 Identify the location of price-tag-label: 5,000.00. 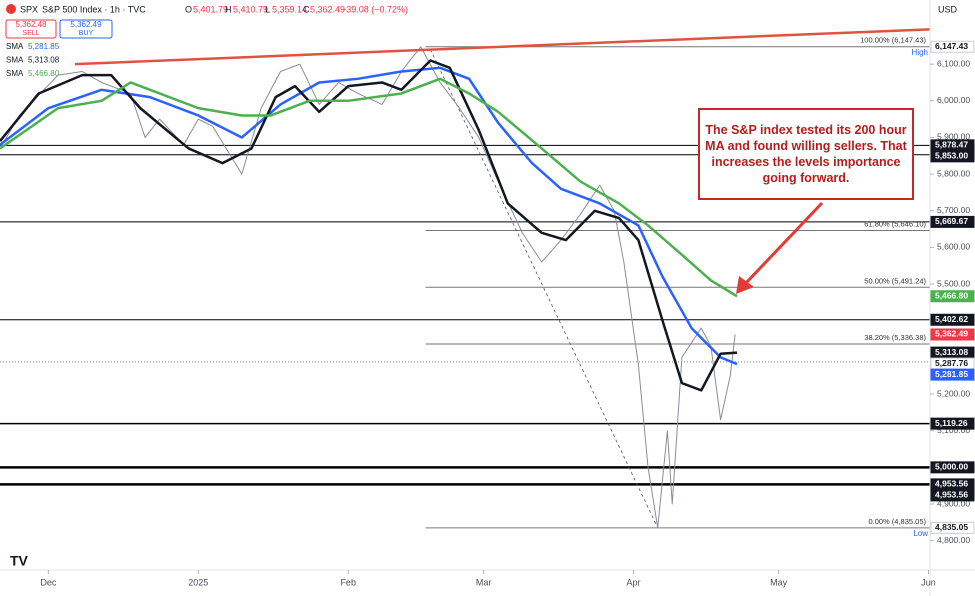
(951, 467).